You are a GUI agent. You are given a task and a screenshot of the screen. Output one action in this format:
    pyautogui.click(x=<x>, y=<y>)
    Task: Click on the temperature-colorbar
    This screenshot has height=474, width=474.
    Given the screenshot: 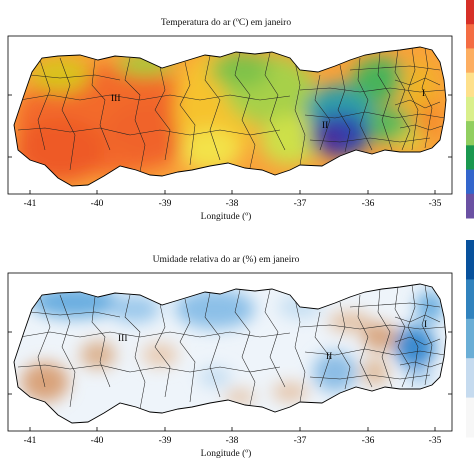 What is the action you would take?
    pyautogui.click(x=470, y=109)
    